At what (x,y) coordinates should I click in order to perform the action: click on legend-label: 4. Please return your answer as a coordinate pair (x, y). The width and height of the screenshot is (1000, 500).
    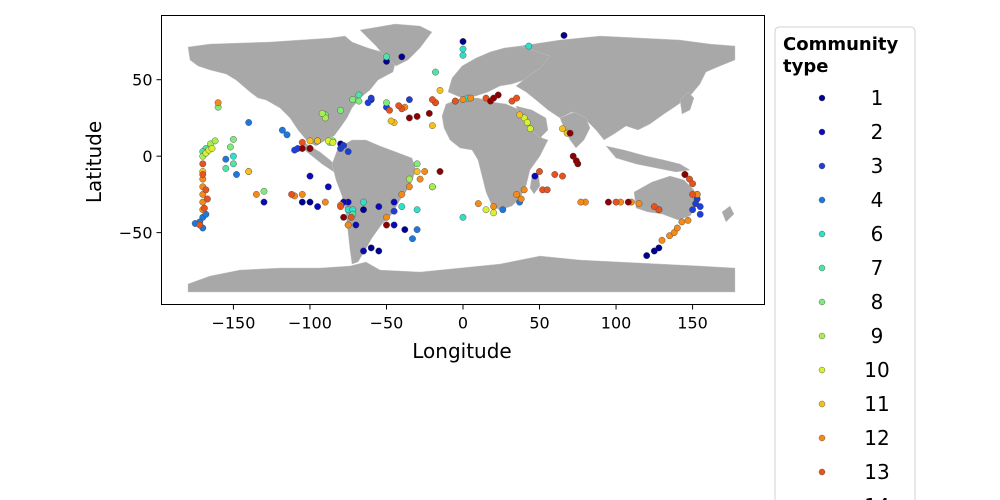
    Looking at the image, I should click on (877, 200).